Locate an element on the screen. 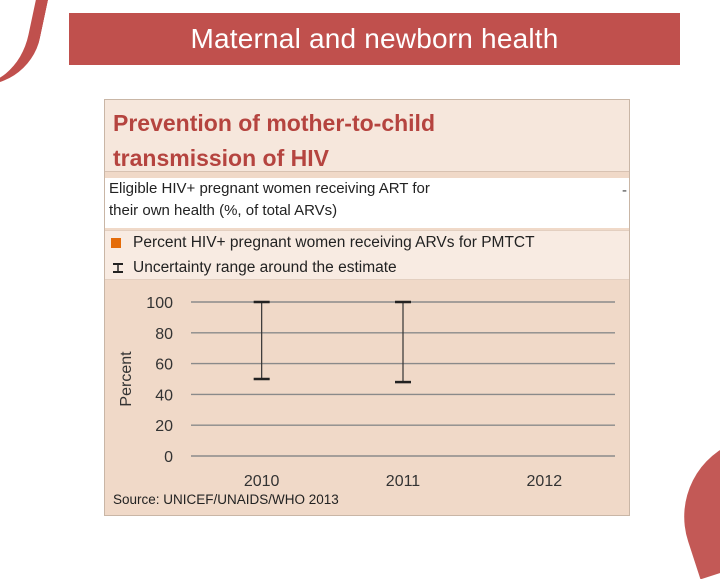 The image size is (720, 579). decorative-swoosh-left is located at coordinates (27, 48).